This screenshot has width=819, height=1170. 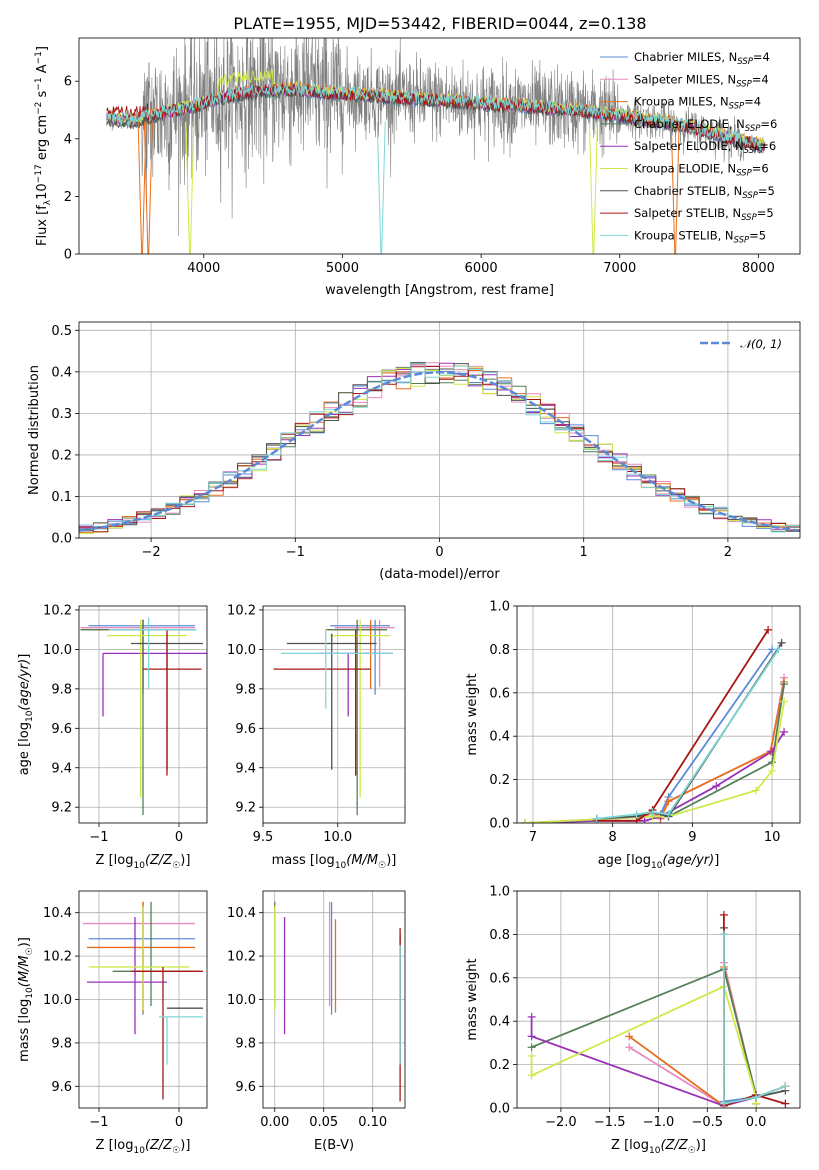 I want to click on gridlines, so click(x=333, y=714).